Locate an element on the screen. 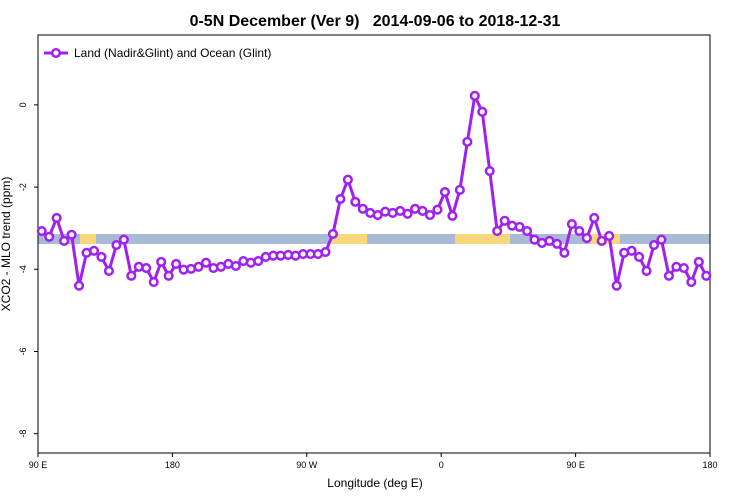 Image resolution: width=750 pixels, height=500 pixels. y-tick-label: -8 is located at coordinates (23, 434).